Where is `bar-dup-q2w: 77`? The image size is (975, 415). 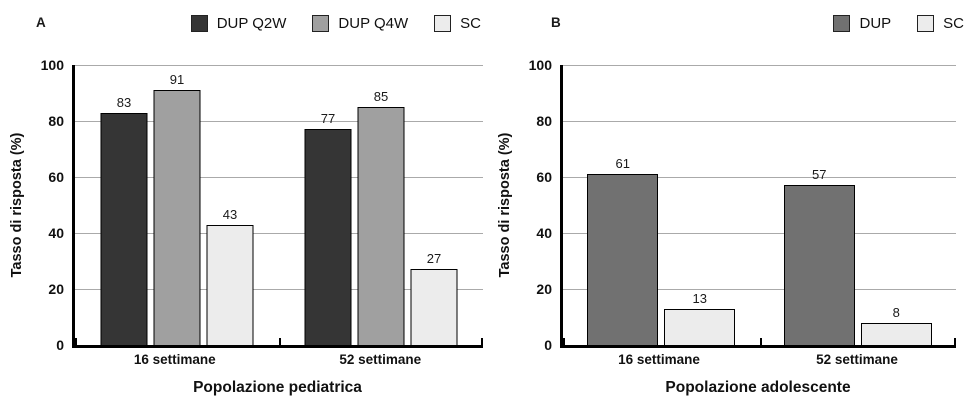 bar-dup-q2w: 77 is located at coordinates (328, 205).